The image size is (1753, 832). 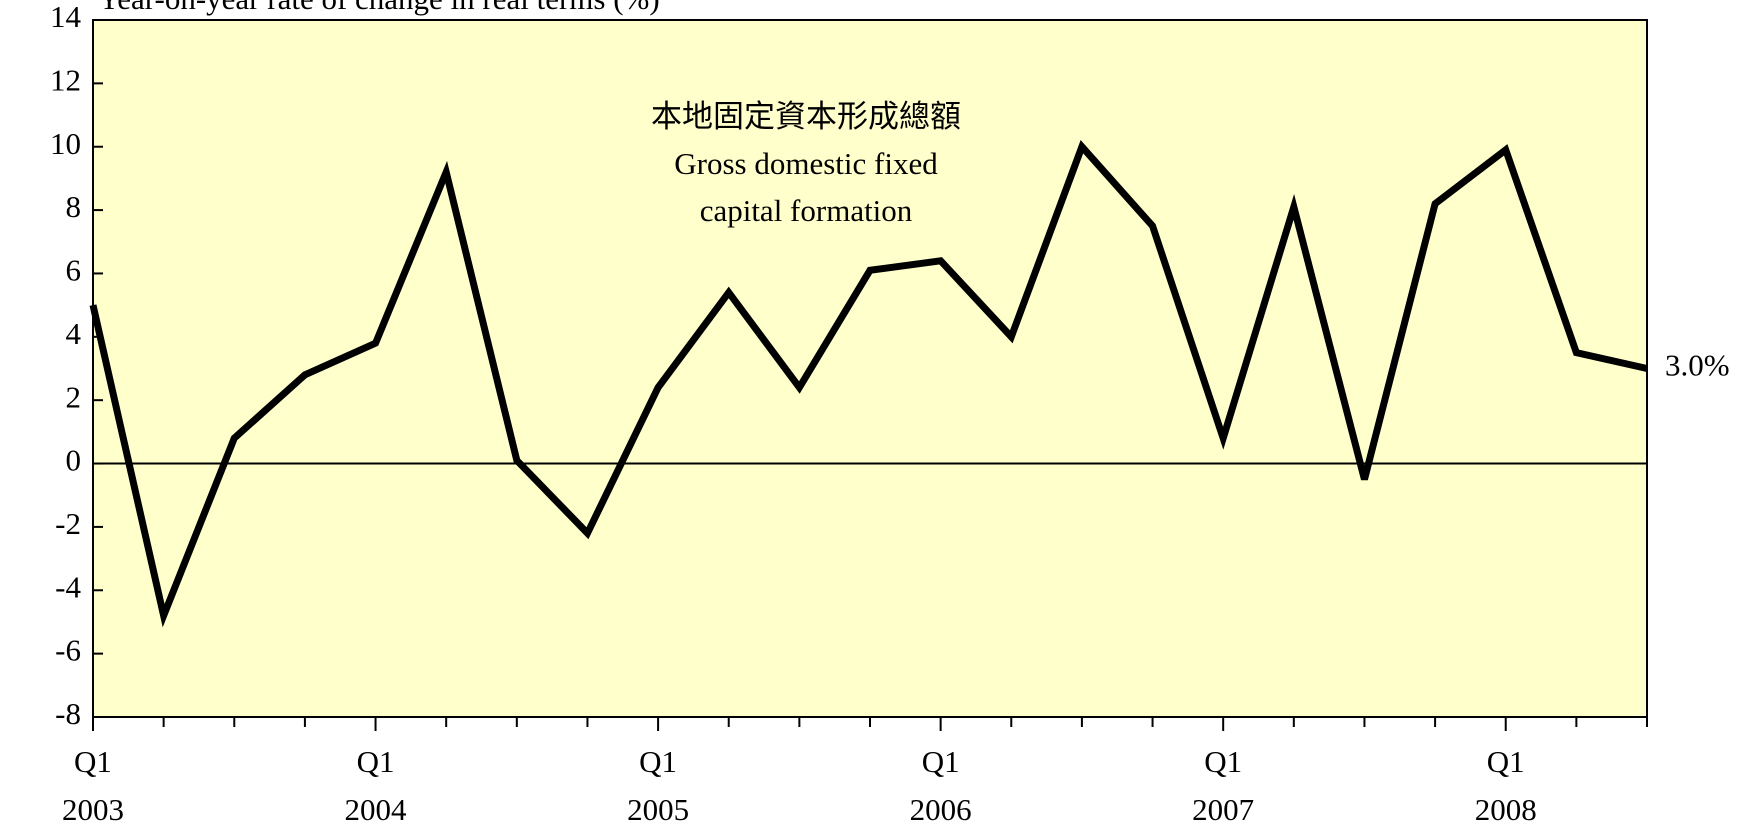 What do you see at coordinates (806, 210) in the screenshot?
I see `annotation: capital formation` at bounding box center [806, 210].